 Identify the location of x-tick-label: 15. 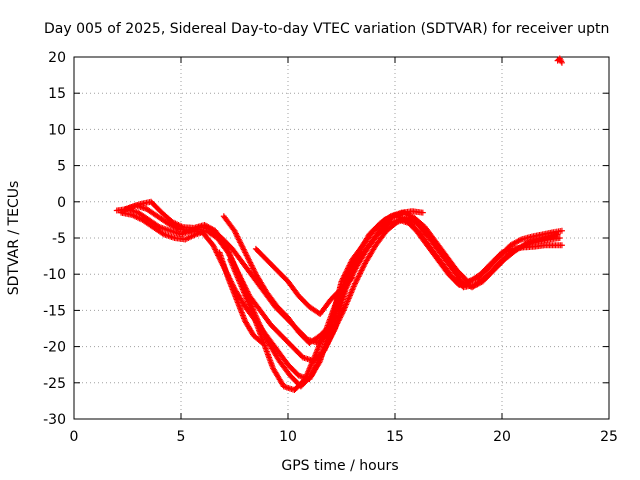
(395, 437).